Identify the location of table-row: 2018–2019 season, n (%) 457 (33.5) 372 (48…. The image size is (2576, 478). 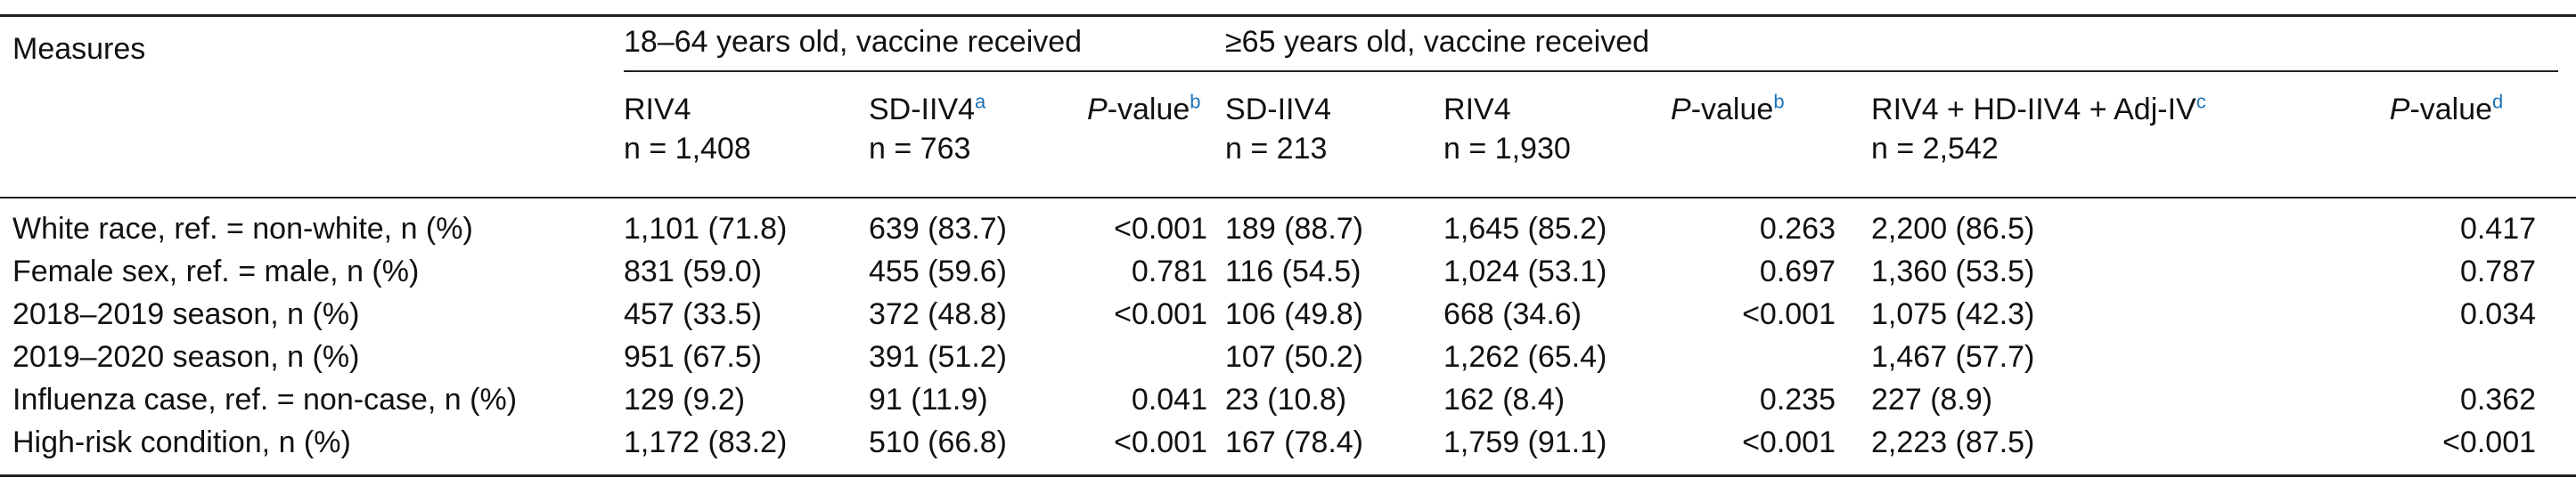
(1288, 316).